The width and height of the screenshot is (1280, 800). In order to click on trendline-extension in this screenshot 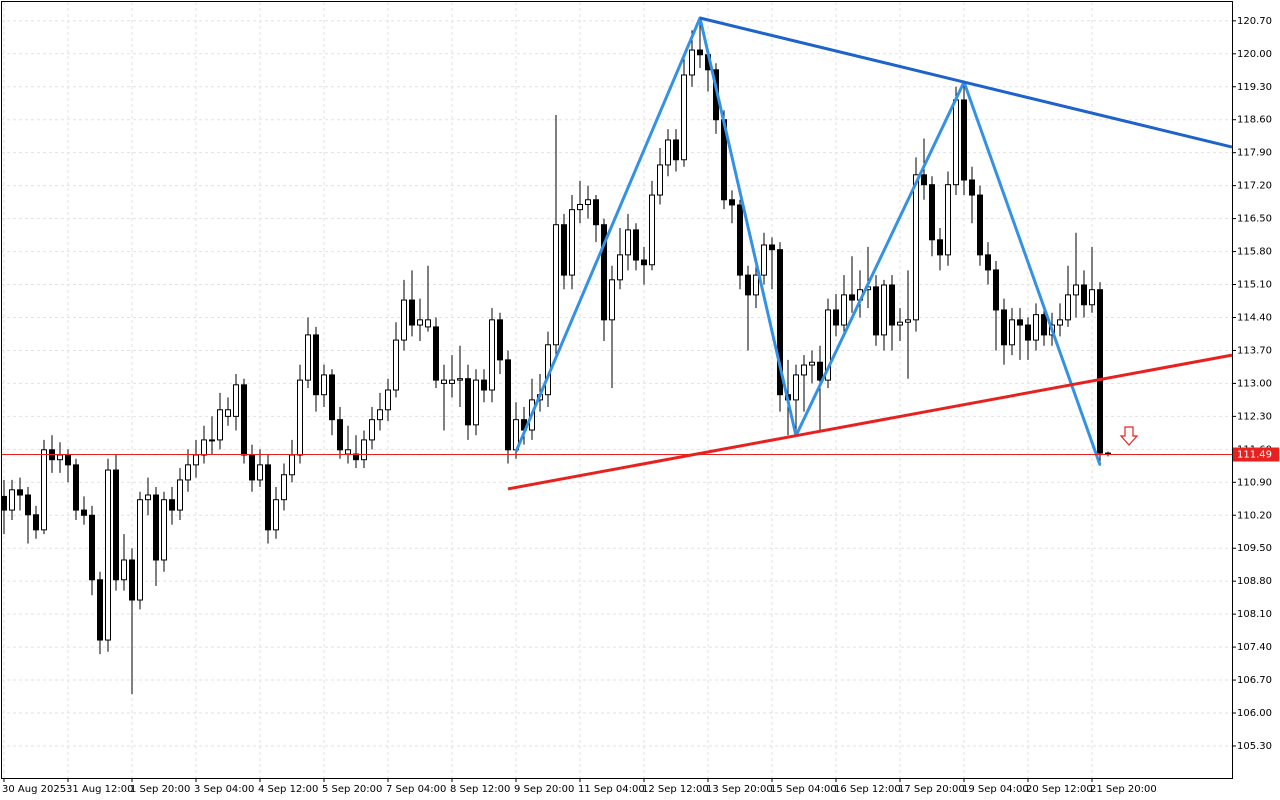, I will do `click(1098, 114)`.